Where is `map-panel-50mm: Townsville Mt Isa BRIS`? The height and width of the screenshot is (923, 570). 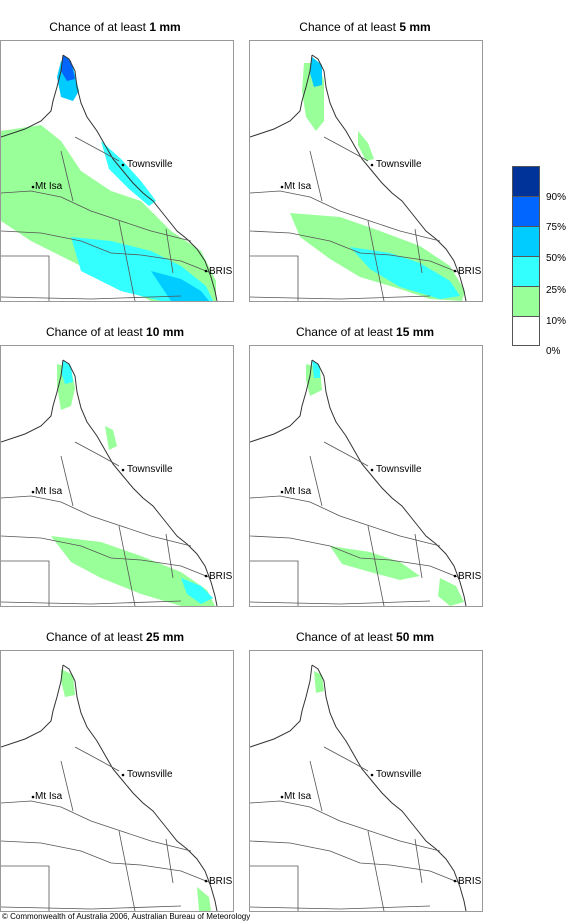 map-panel-50mm: Townsville Mt Isa BRIS is located at coordinates (366, 781).